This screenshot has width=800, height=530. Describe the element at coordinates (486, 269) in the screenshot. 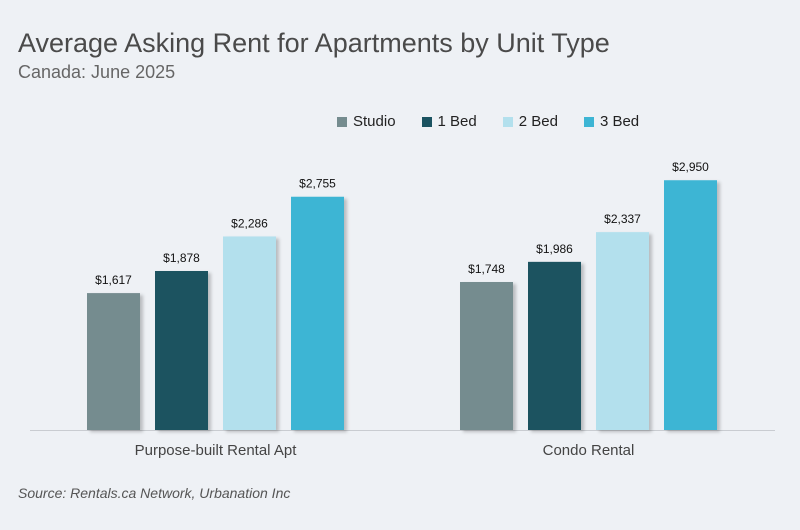

I see `data-label-condo-rental-studio: $1,748` at that location.